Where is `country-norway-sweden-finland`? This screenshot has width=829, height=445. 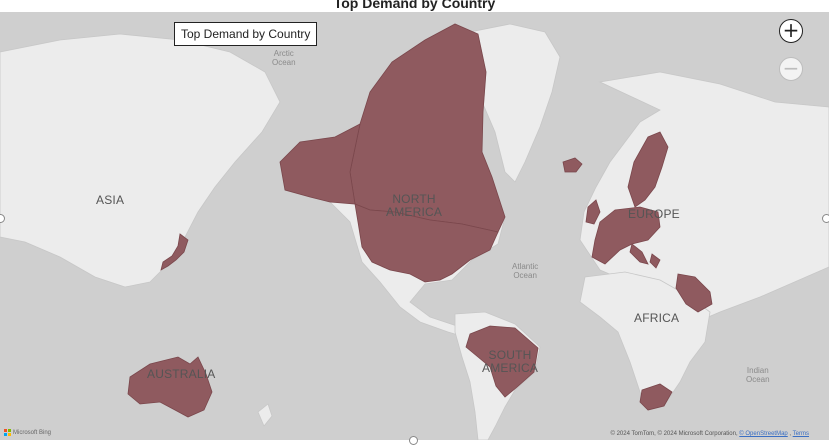 country-norway-sweden-finland is located at coordinates (648, 169).